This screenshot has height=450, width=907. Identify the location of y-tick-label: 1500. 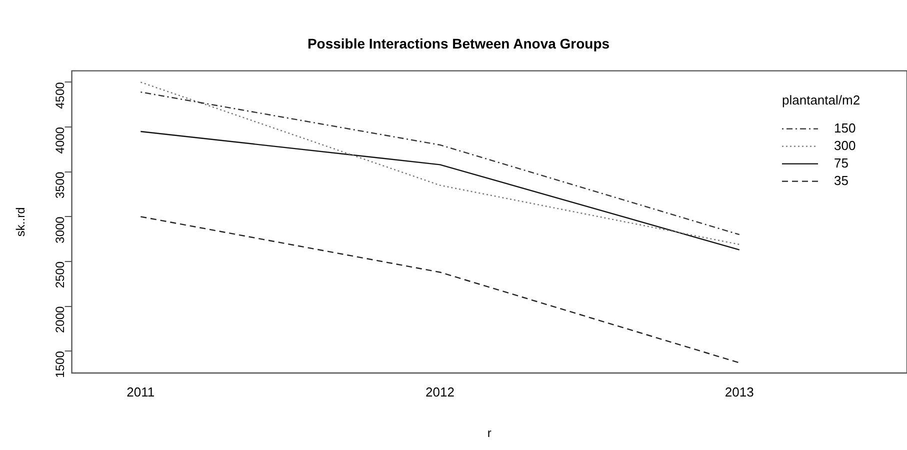
(60, 364).